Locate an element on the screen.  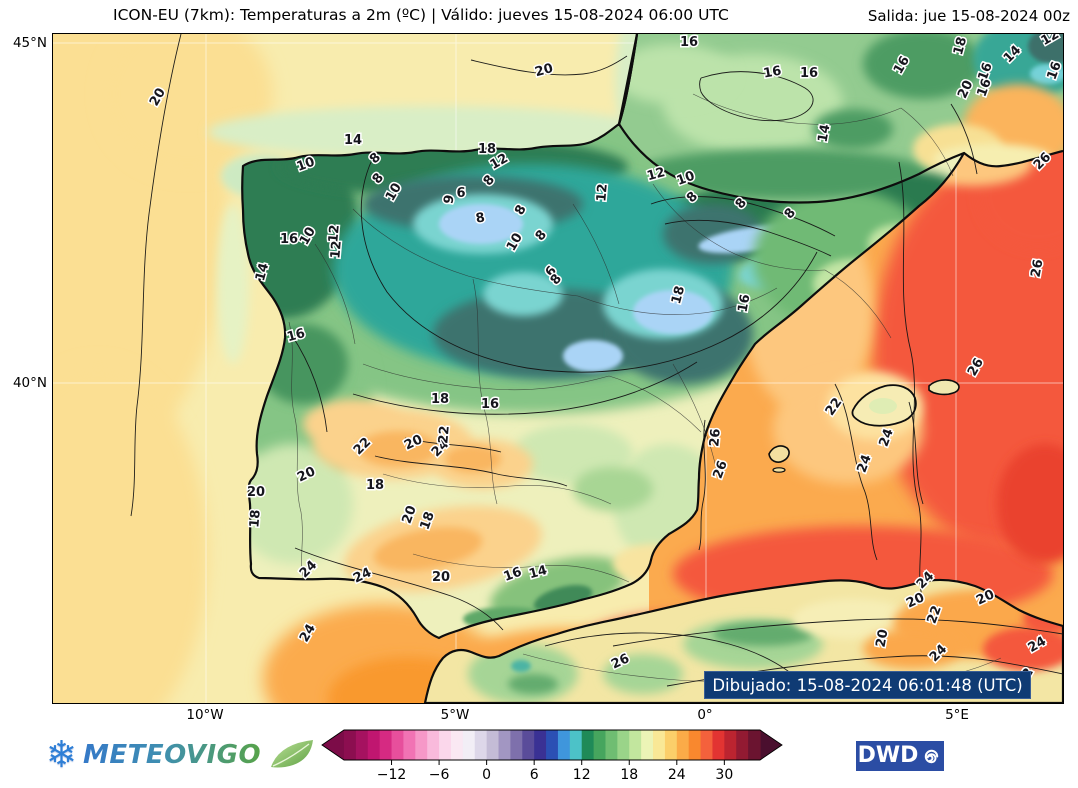
contour-label: 22 is located at coordinates (444, 434).